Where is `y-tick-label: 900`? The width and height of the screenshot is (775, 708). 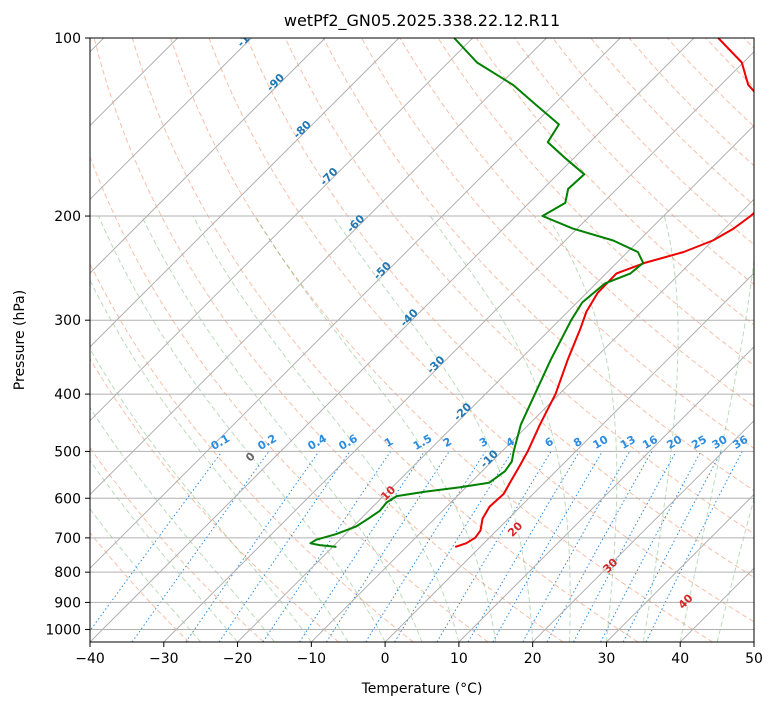 y-tick-label: 900 is located at coordinates (67, 603).